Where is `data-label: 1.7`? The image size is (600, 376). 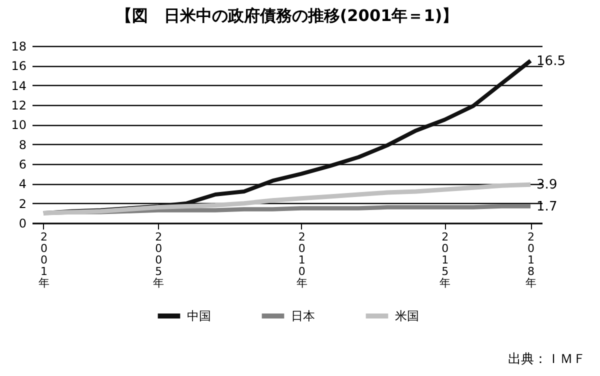
data-label: 1.7 is located at coordinates (547, 206).